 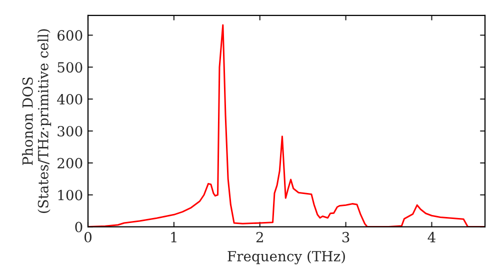 What do you see at coordinates (432, 237) in the screenshot?
I see `x-tick-label: 4` at bounding box center [432, 237].